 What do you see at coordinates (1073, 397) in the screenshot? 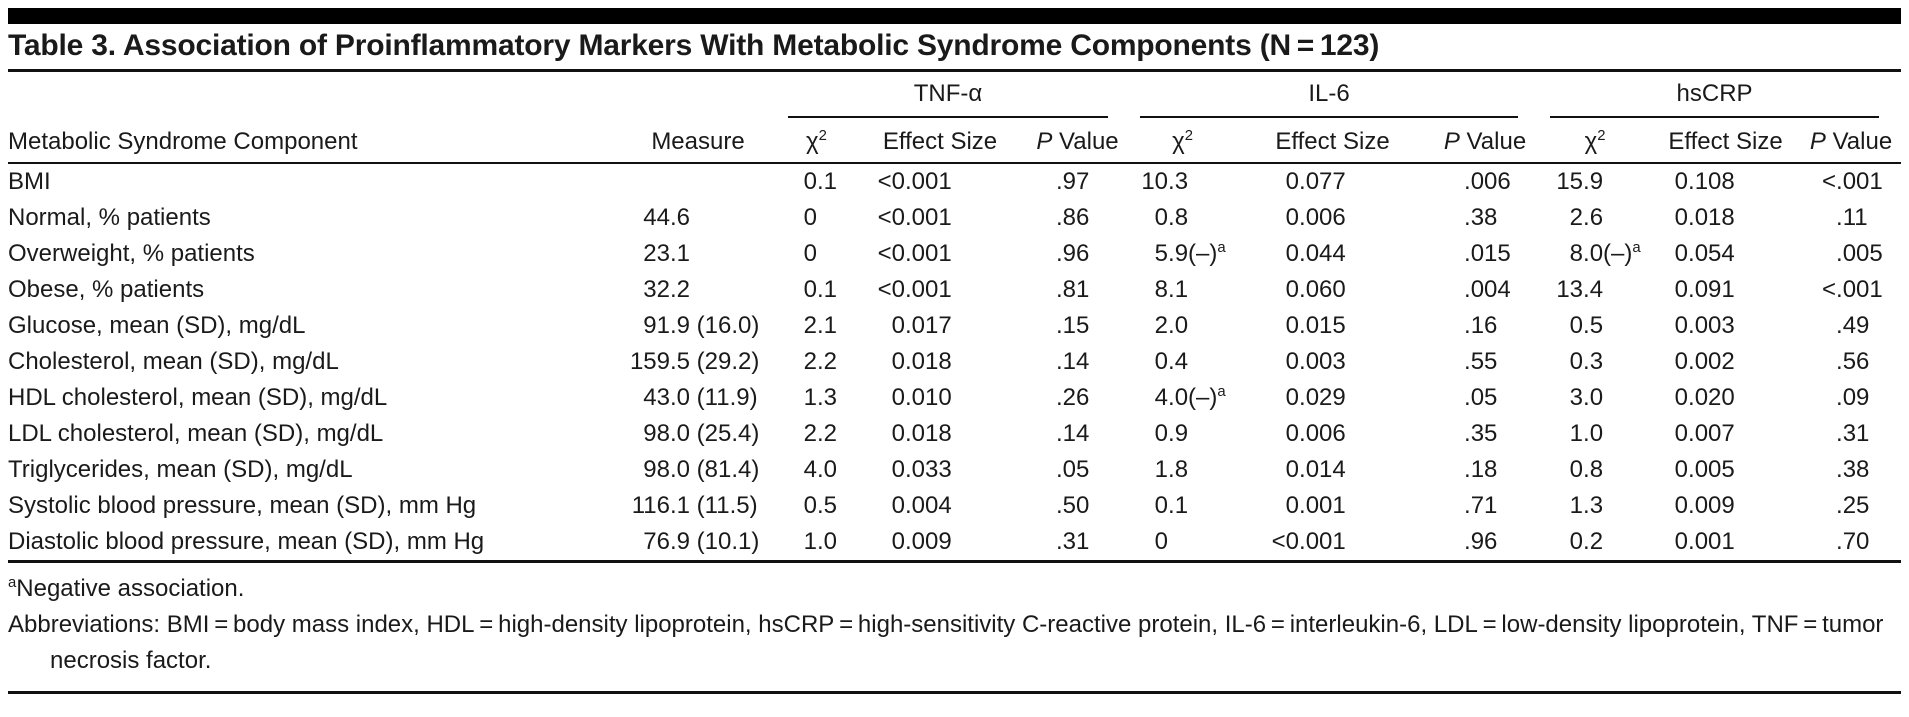
I see `cell-tnf-p-value: .26` at bounding box center [1073, 397].